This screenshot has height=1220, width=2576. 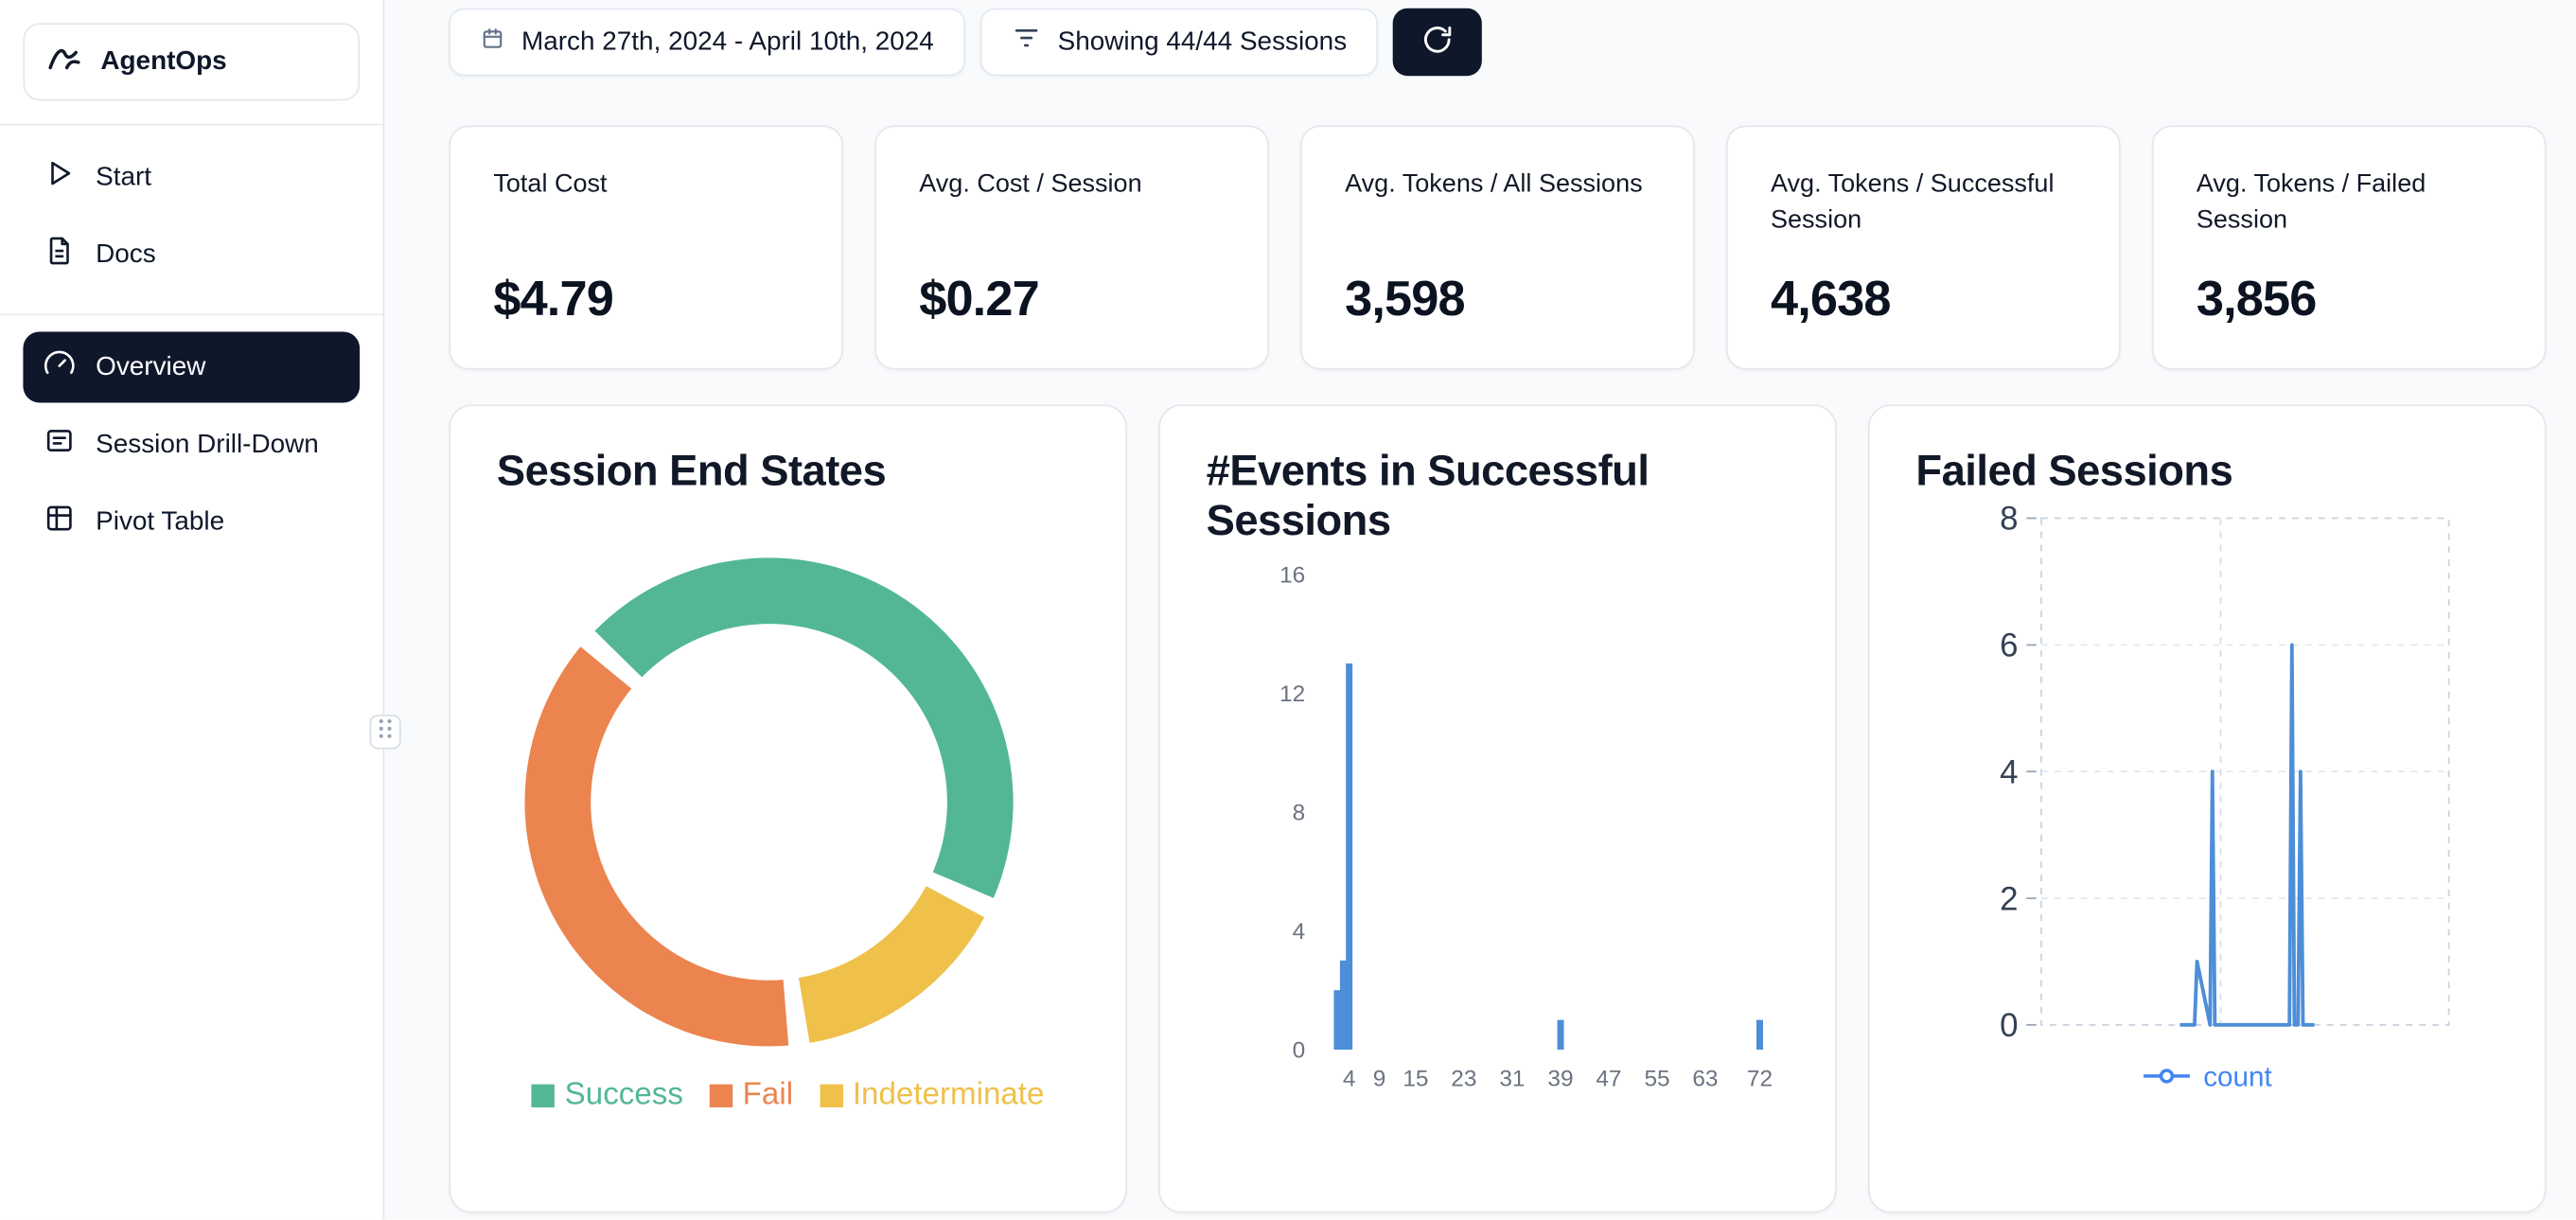 What do you see at coordinates (64, 62) in the screenshot?
I see `agentops-logo-icon` at bounding box center [64, 62].